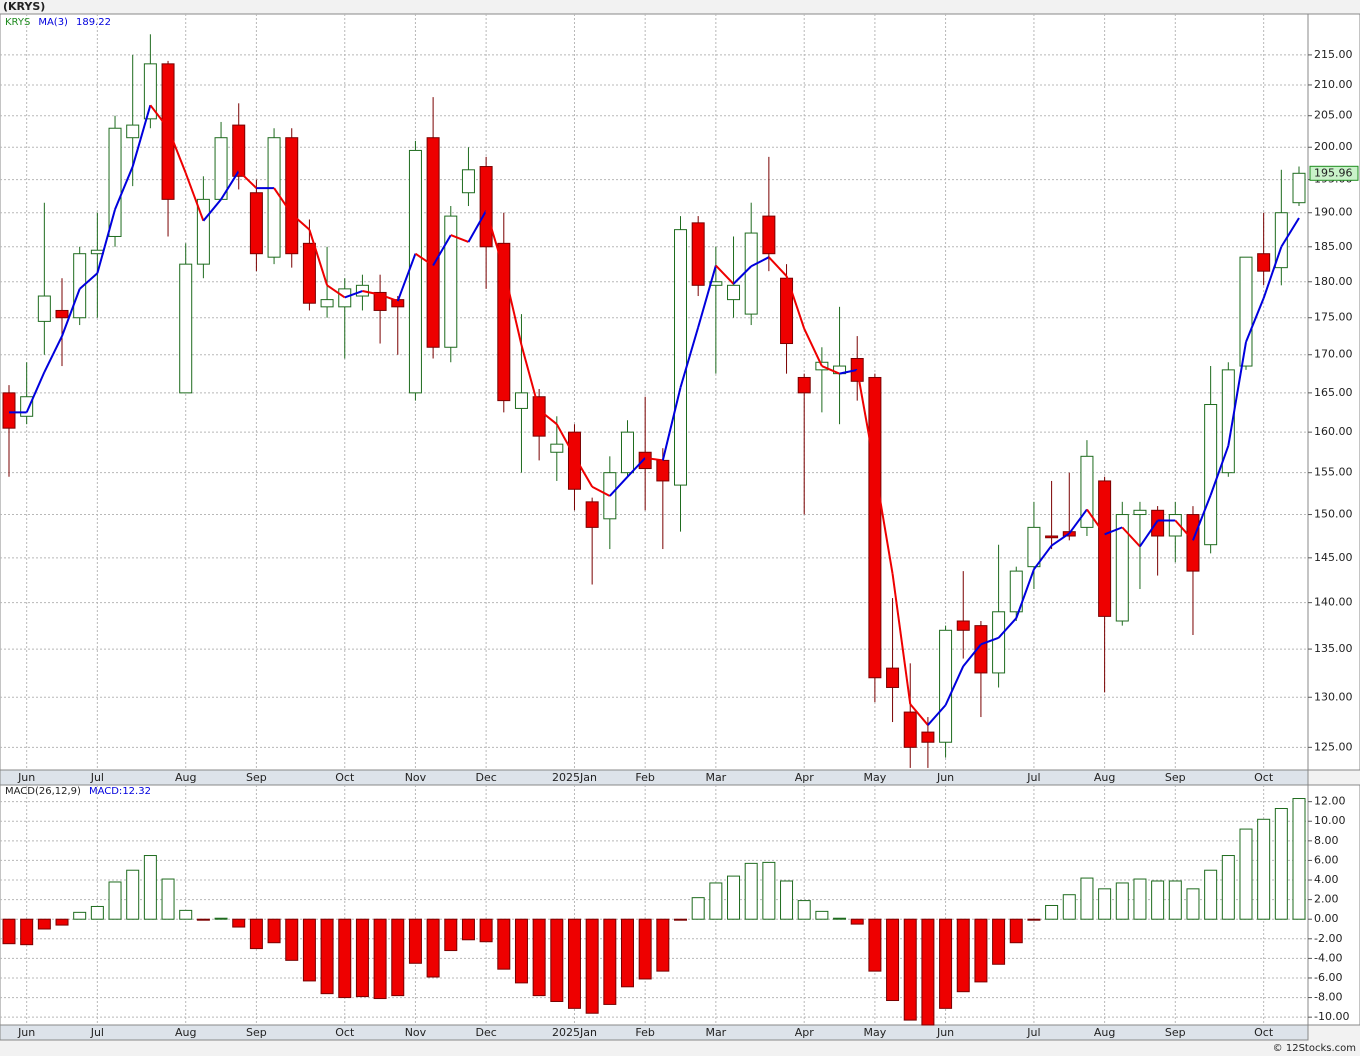  What do you see at coordinates (485, 777) in the screenshot?
I see `x-tick-label: Dec` at bounding box center [485, 777].